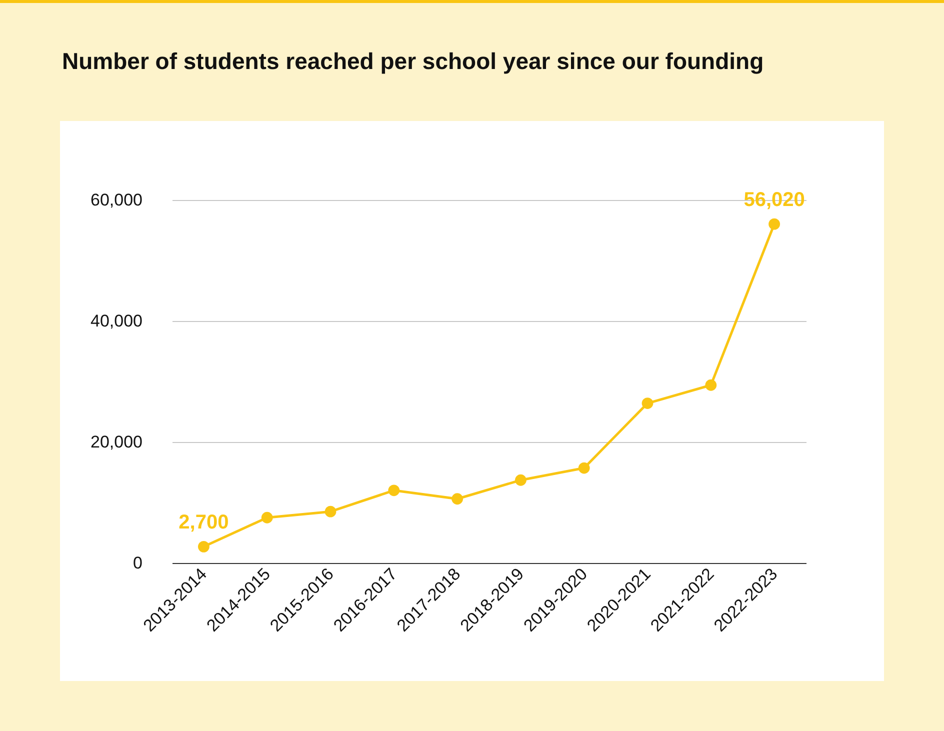 This screenshot has width=944, height=731. I want to click on data-label: 2,700, so click(203, 523).